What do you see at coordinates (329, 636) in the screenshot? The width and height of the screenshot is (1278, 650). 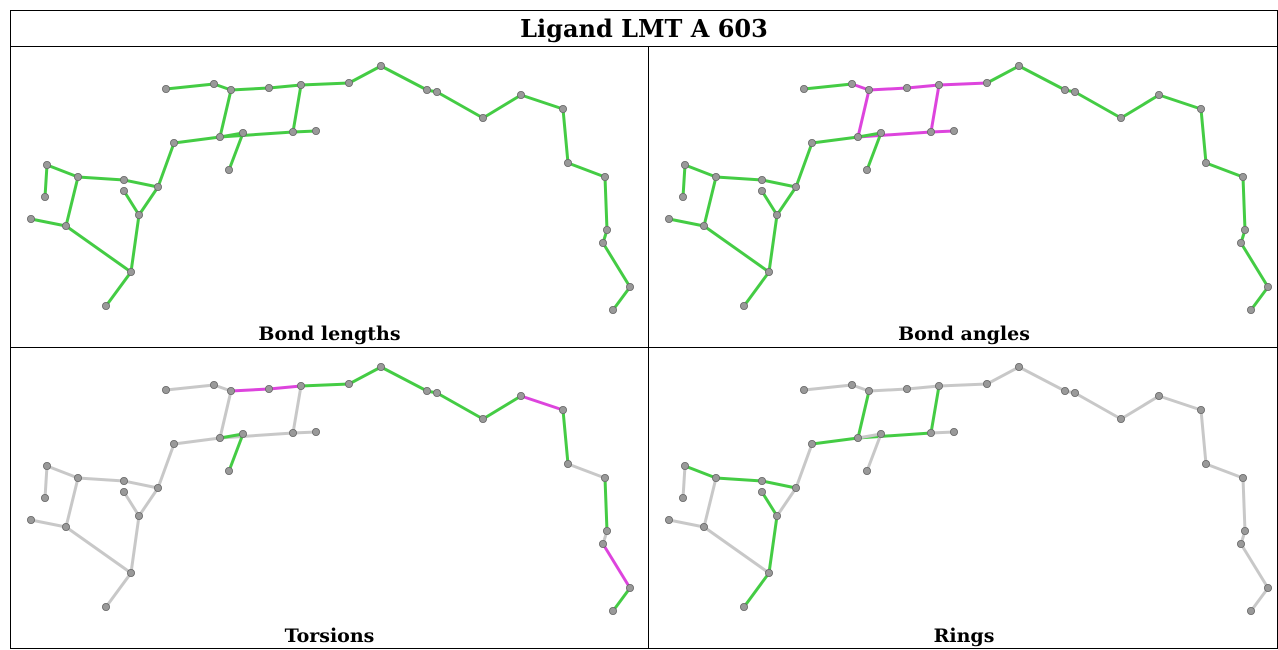 I see `panel-caption: Torsions` at bounding box center [329, 636].